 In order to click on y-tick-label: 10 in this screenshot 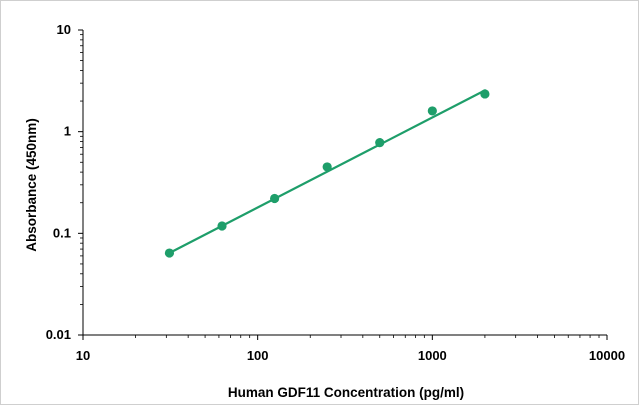, I will do `click(64, 29)`.